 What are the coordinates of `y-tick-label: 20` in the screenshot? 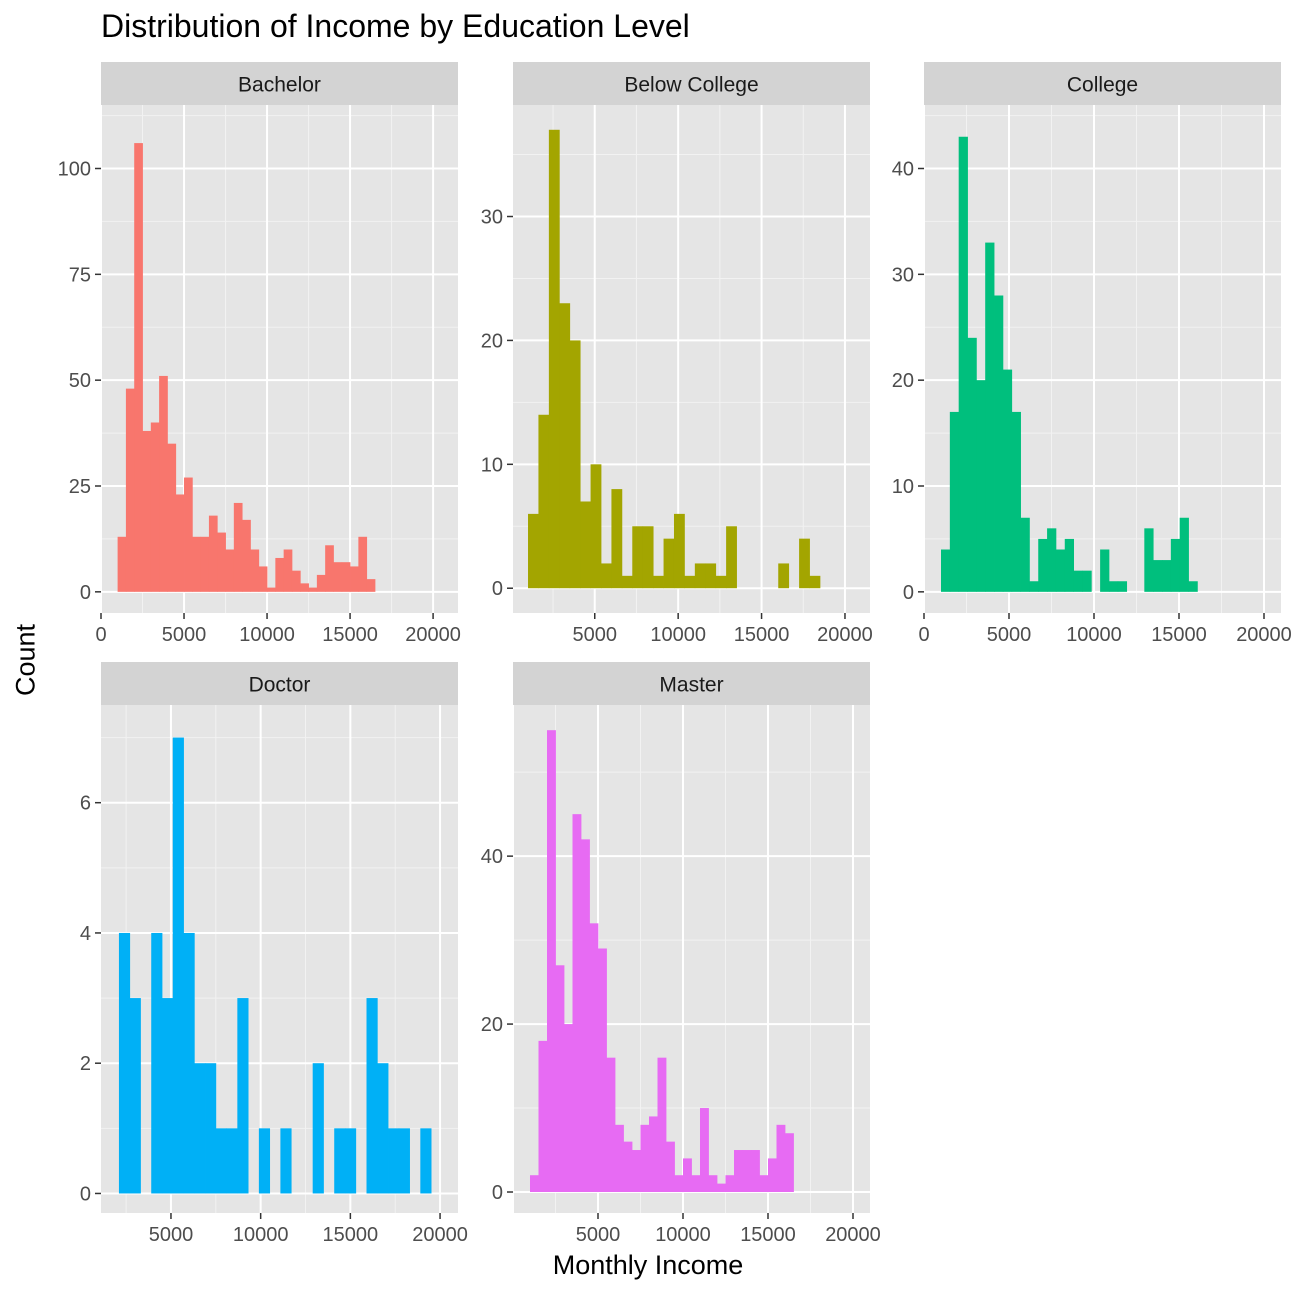 It's located at (492, 1025).